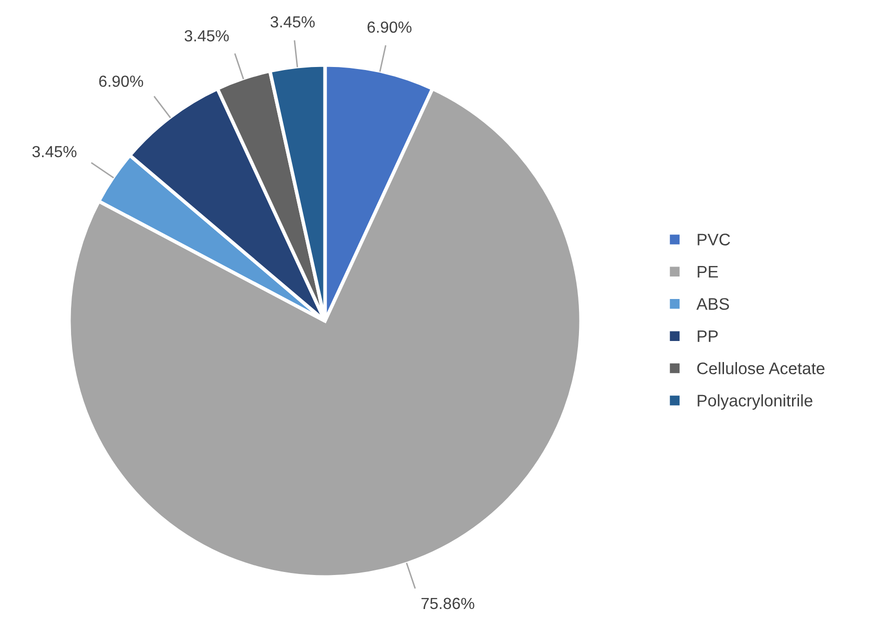 The width and height of the screenshot is (869, 643). I want to click on legend-label: Cellulose Acetate, so click(760, 368).